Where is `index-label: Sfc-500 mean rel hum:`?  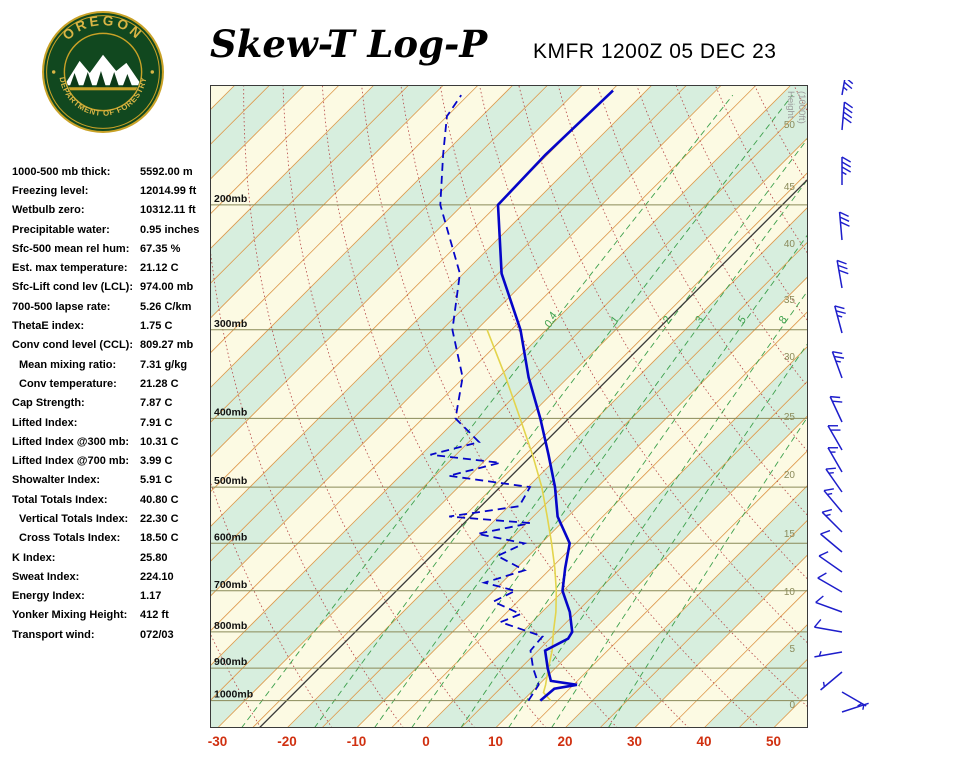
index-label: Sfc-500 mean rel hum: is located at coordinates (71, 248).